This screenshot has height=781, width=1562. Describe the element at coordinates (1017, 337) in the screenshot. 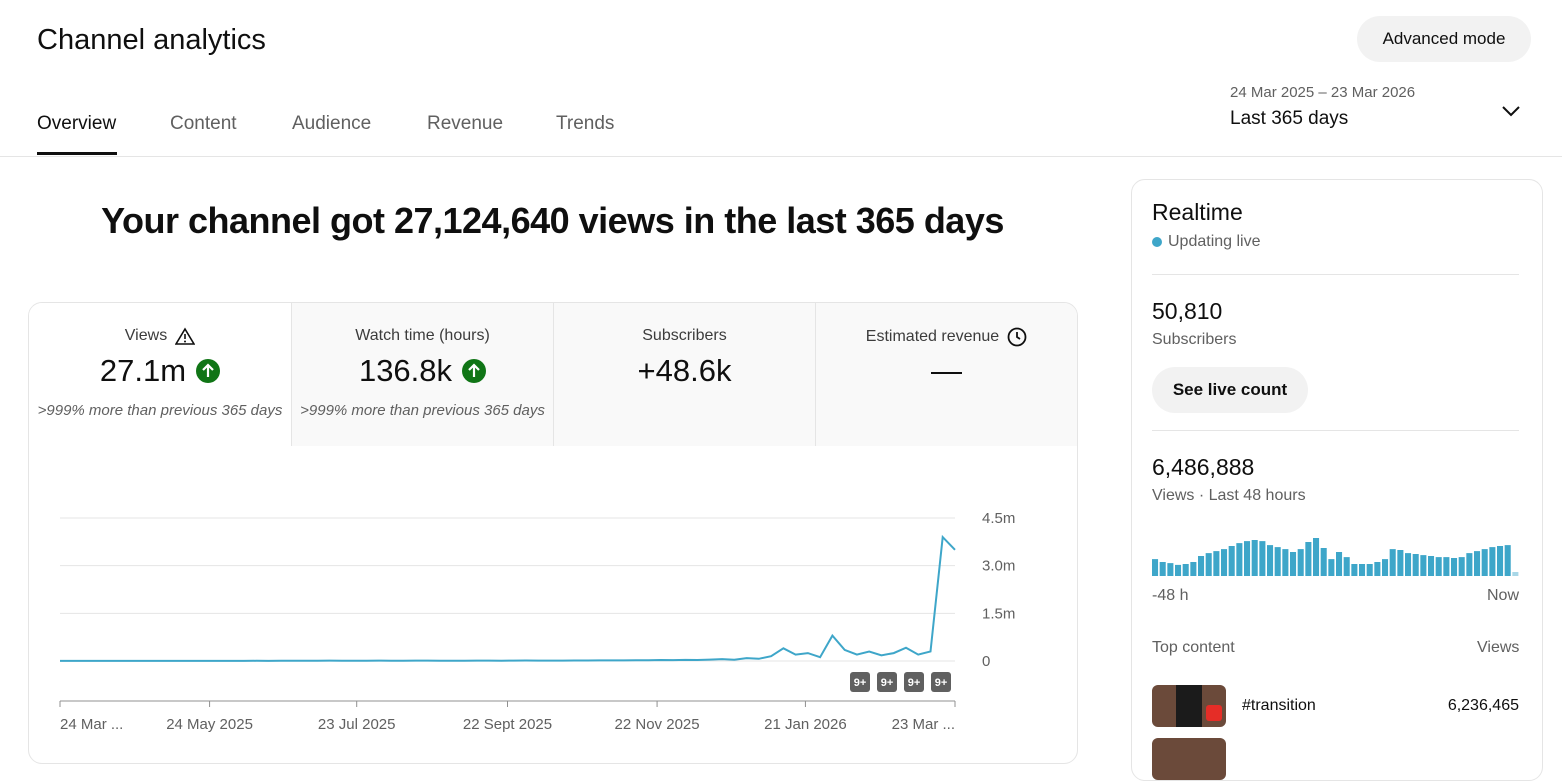

I see `clock-icon` at that location.